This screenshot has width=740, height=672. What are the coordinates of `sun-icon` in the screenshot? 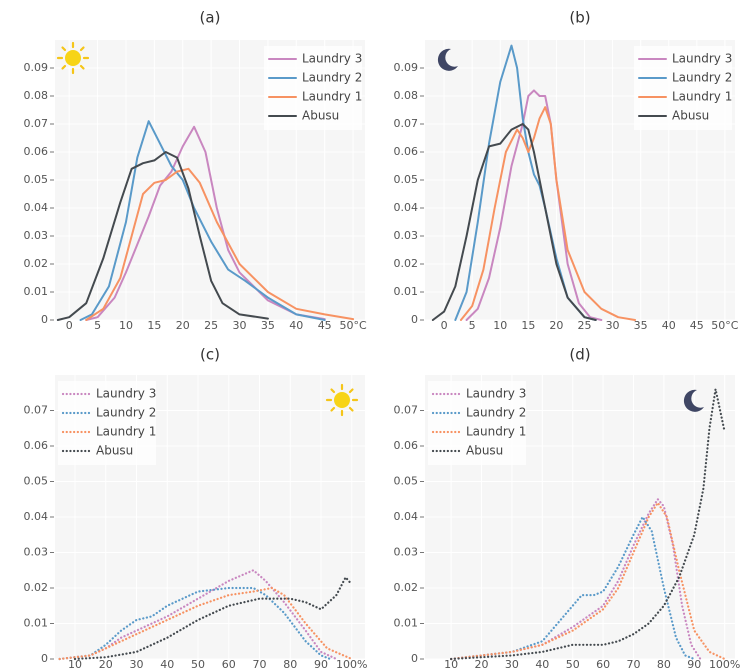 It's located at (342, 400).